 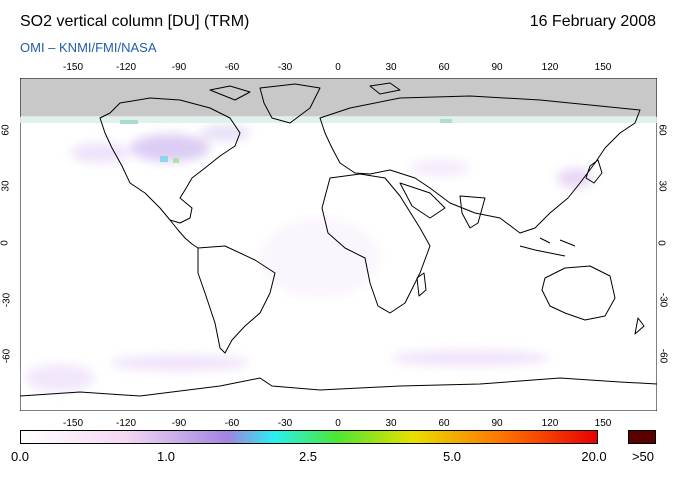 I want to click on lon-tick-top: -90, so click(x=179, y=67).